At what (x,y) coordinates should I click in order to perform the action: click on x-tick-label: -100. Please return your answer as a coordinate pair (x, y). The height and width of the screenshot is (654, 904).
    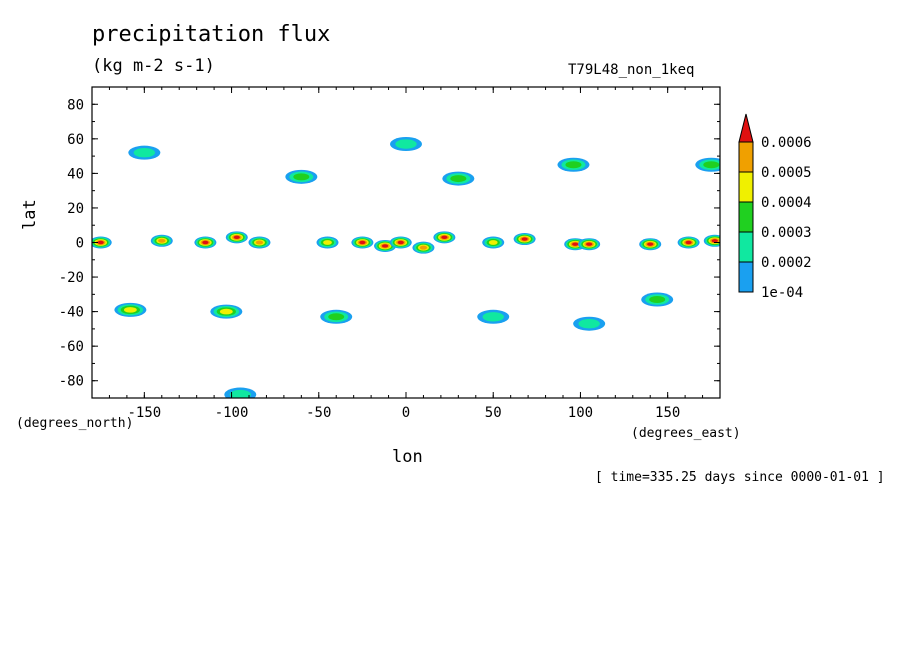
    Looking at the image, I should click on (232, 413).